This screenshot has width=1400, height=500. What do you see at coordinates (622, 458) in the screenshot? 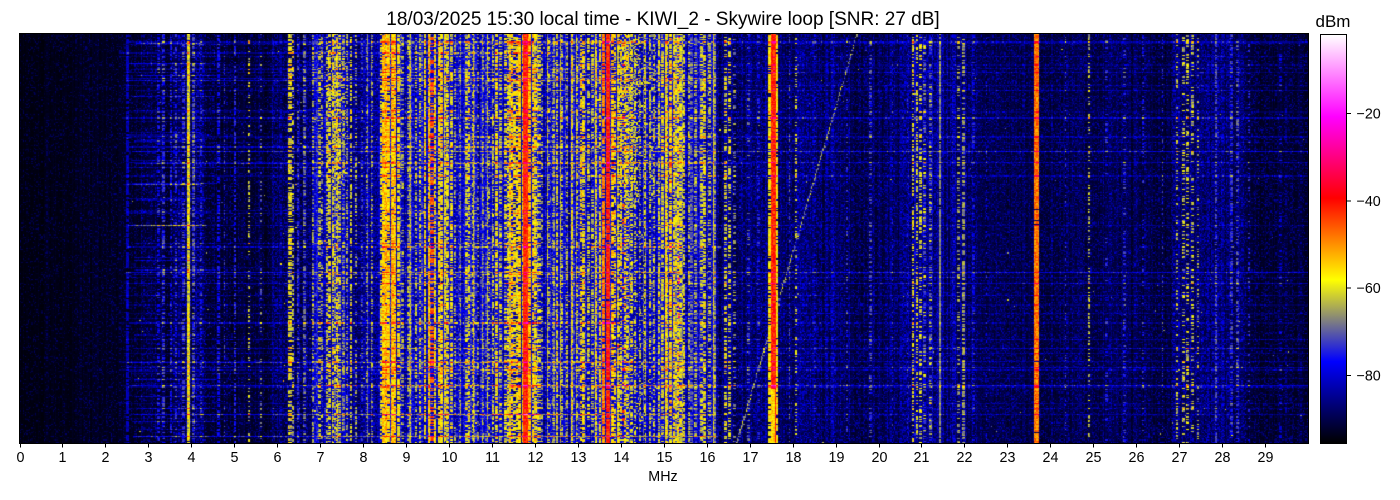
I see `svg-text: 14` at bounding box center [622, 458].